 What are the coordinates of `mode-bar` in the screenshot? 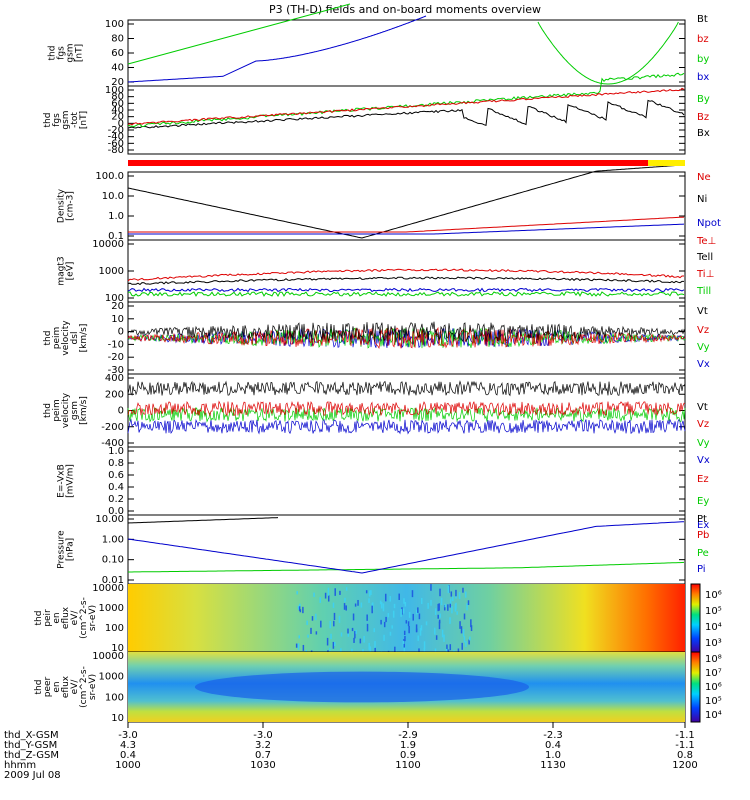 It's located at (388, 163).